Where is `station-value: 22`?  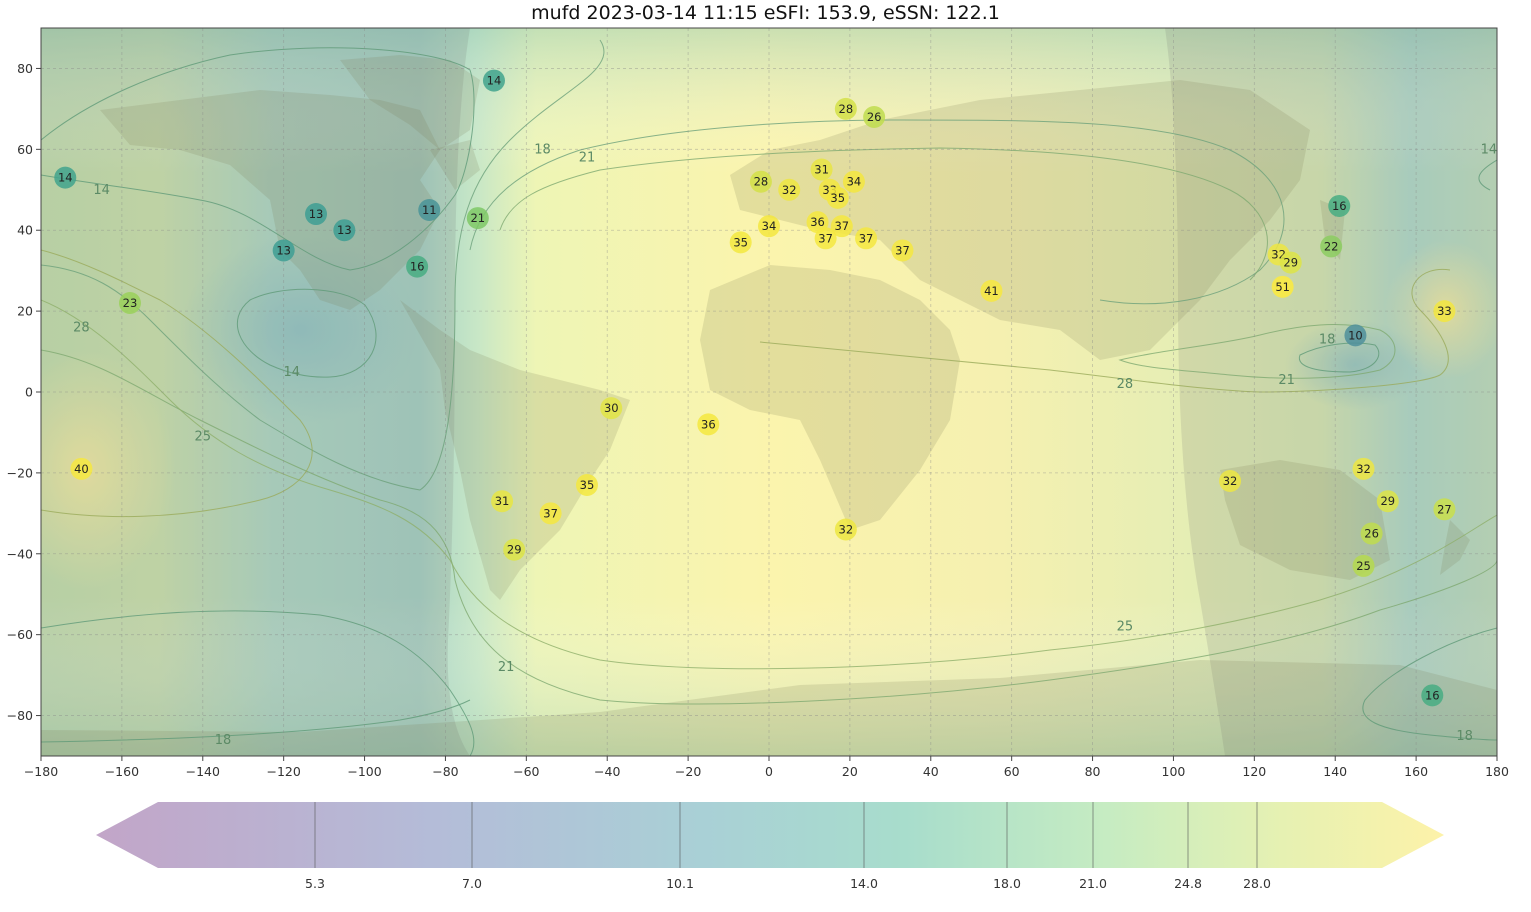 station-value: 22 is located at coordinates (1331, 246).